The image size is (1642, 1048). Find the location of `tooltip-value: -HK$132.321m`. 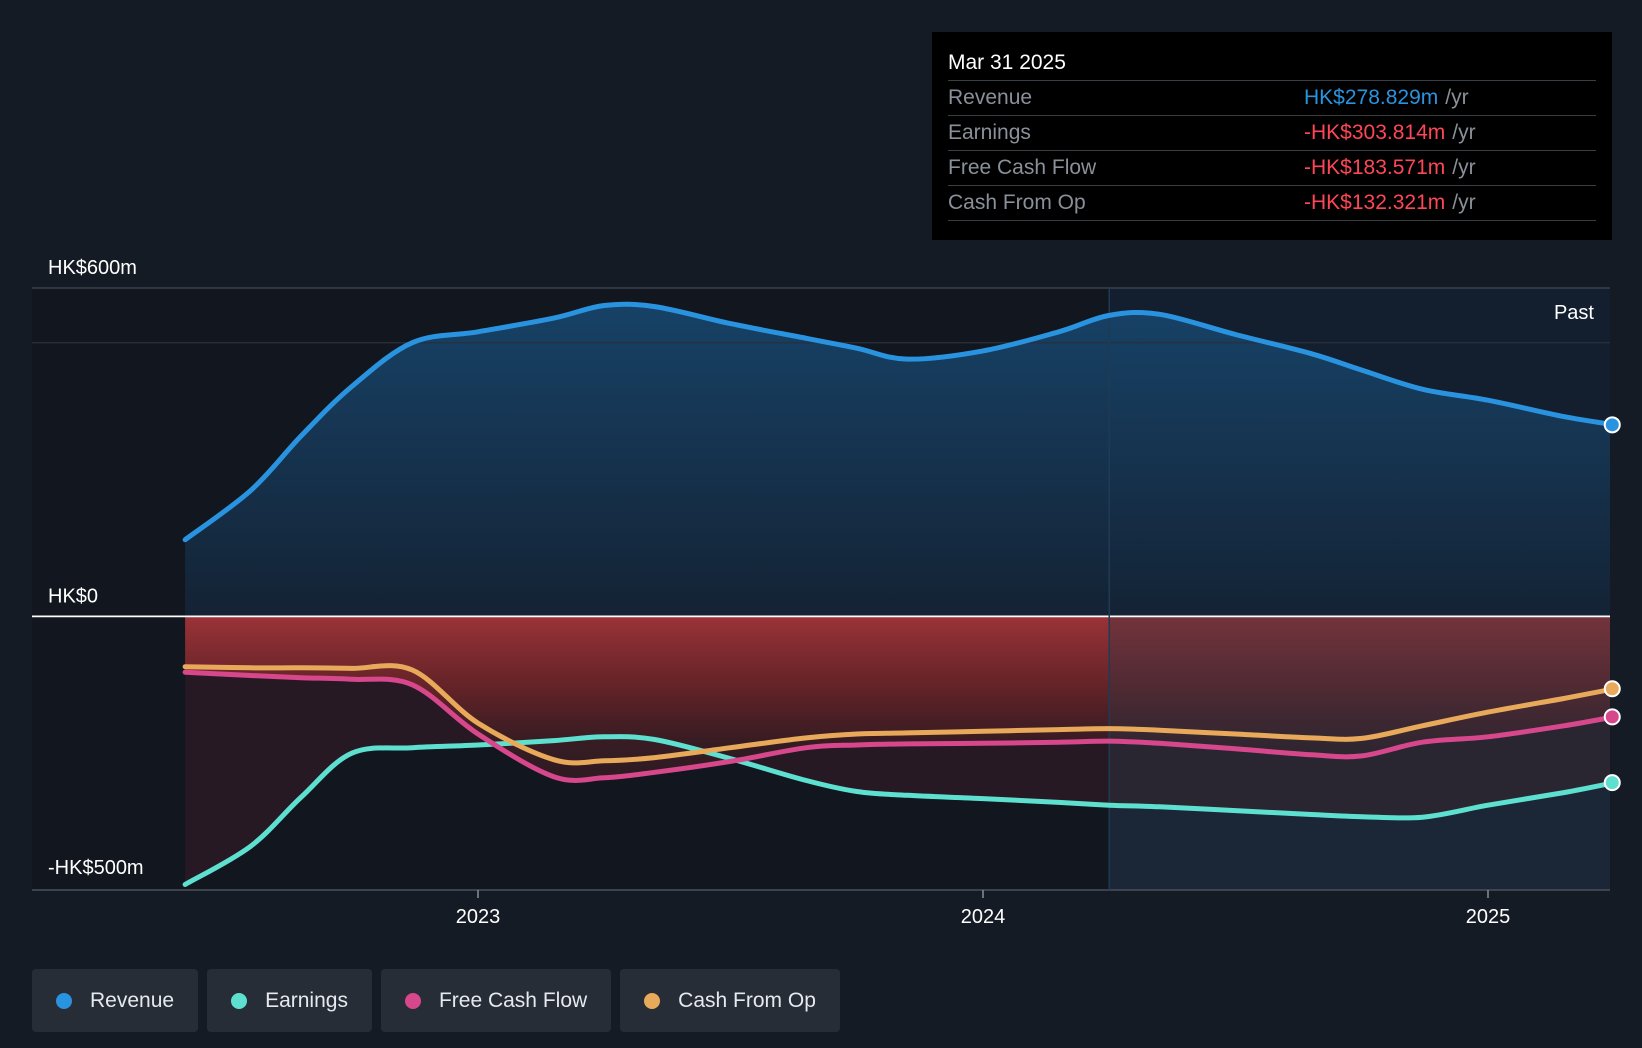

tooltip-value: -HK$132.321m is located at coordinates (1375, 202).